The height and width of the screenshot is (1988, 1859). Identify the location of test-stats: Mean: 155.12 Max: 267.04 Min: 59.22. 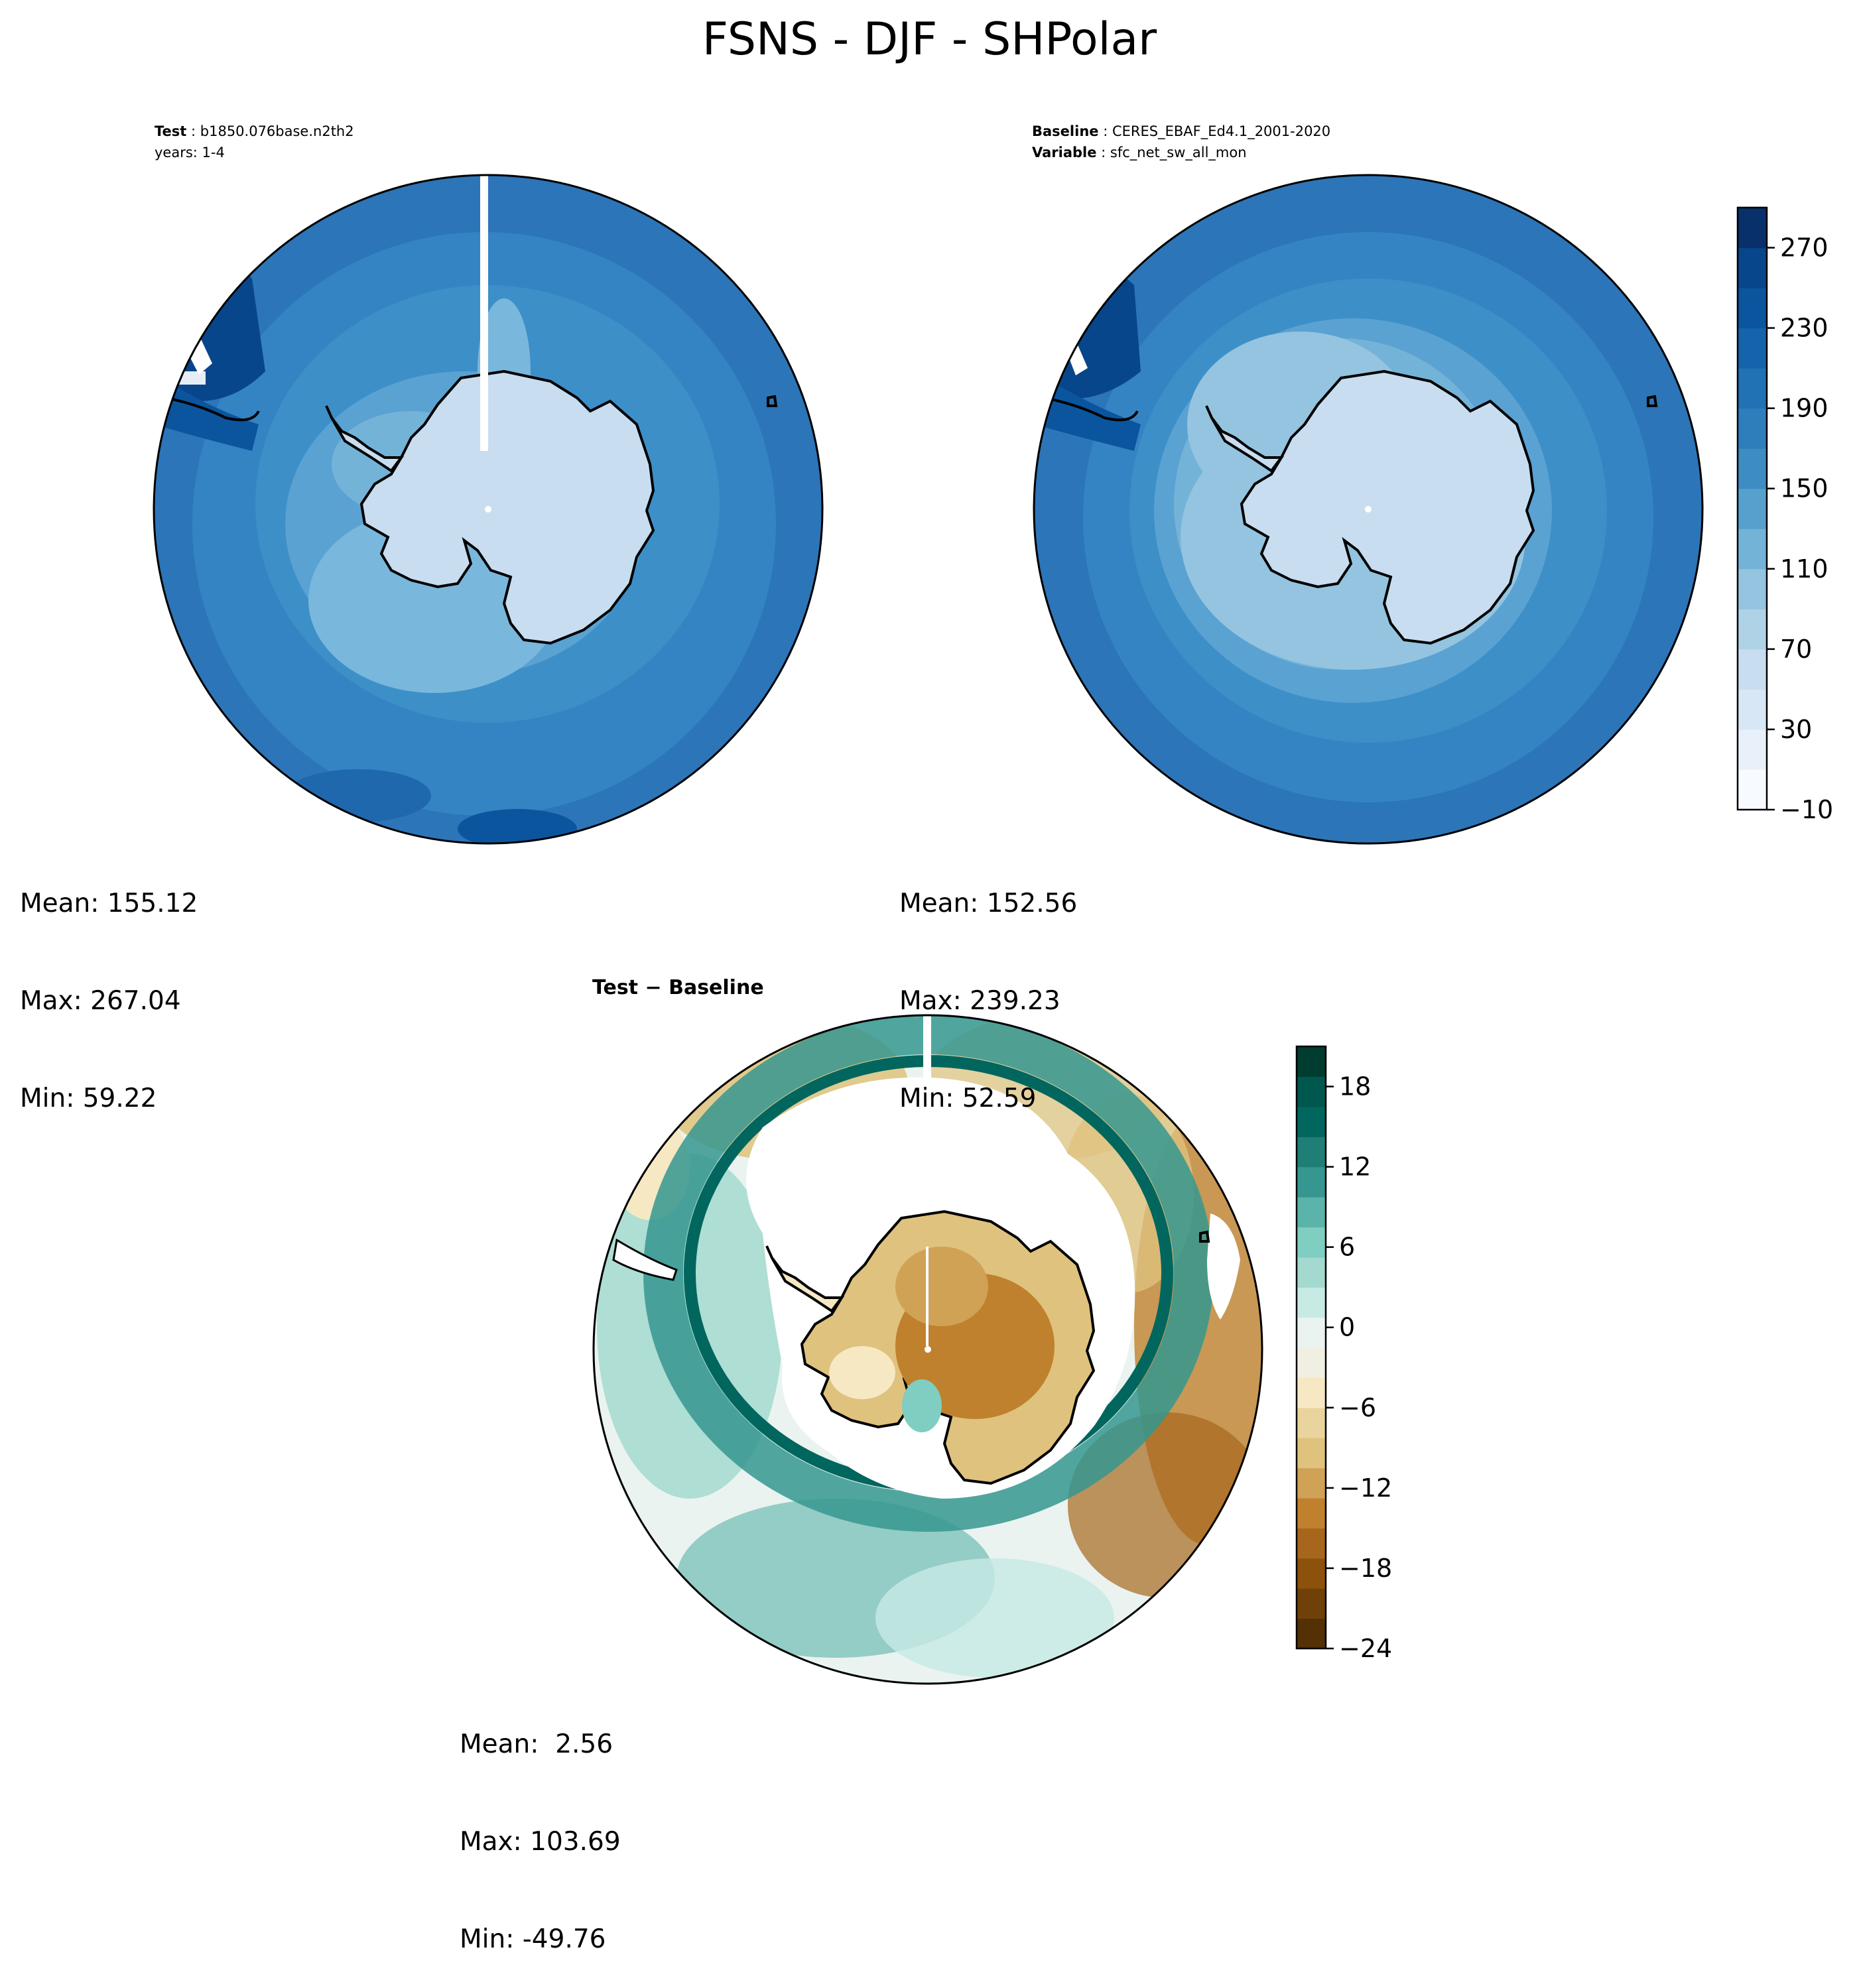
(109, 984).